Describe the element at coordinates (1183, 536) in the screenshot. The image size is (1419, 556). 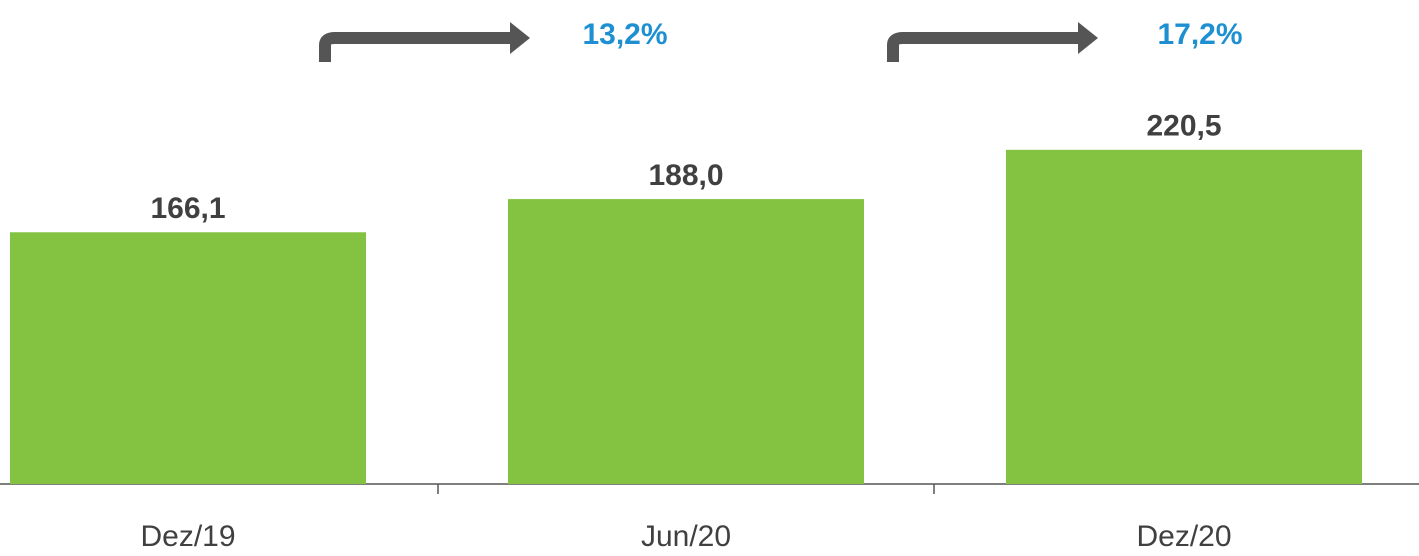
I see `x-tick-label: Dez/20` at that location.